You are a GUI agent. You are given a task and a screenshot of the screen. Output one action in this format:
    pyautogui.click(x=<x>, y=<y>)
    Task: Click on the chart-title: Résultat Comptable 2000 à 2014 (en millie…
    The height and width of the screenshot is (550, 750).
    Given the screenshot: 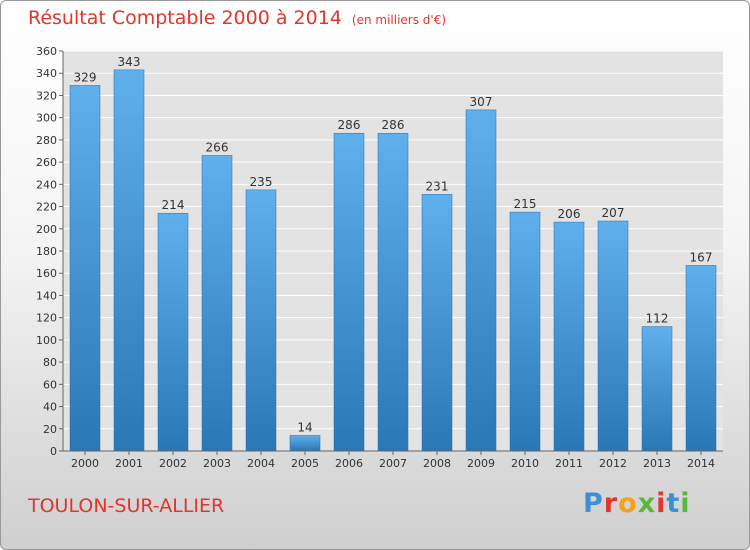 What is the action you would take?
    pyautogui.click(x=237, y=18)
    